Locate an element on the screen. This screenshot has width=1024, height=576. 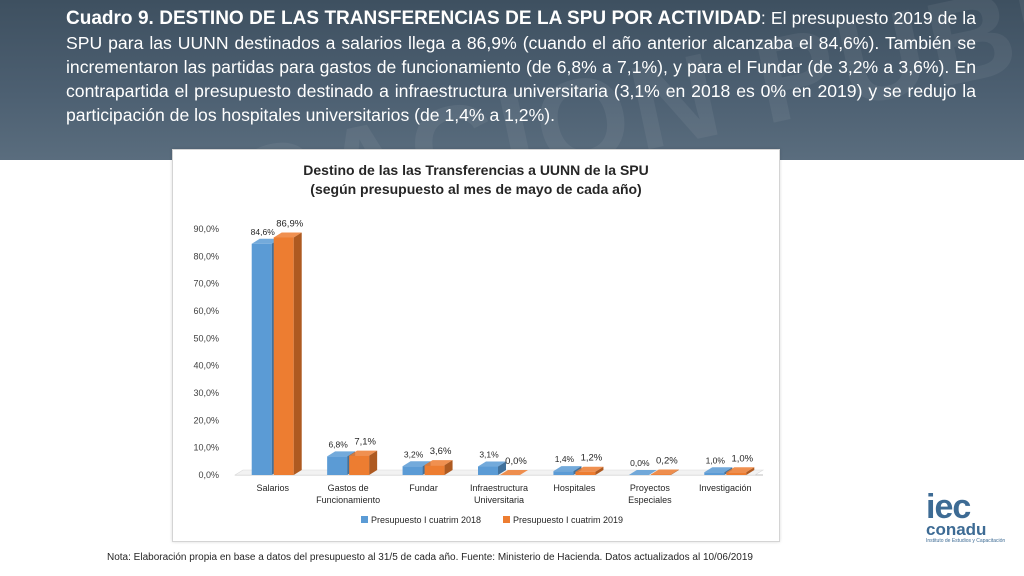
bar-side-series1 is located at coordinates (502, 468).